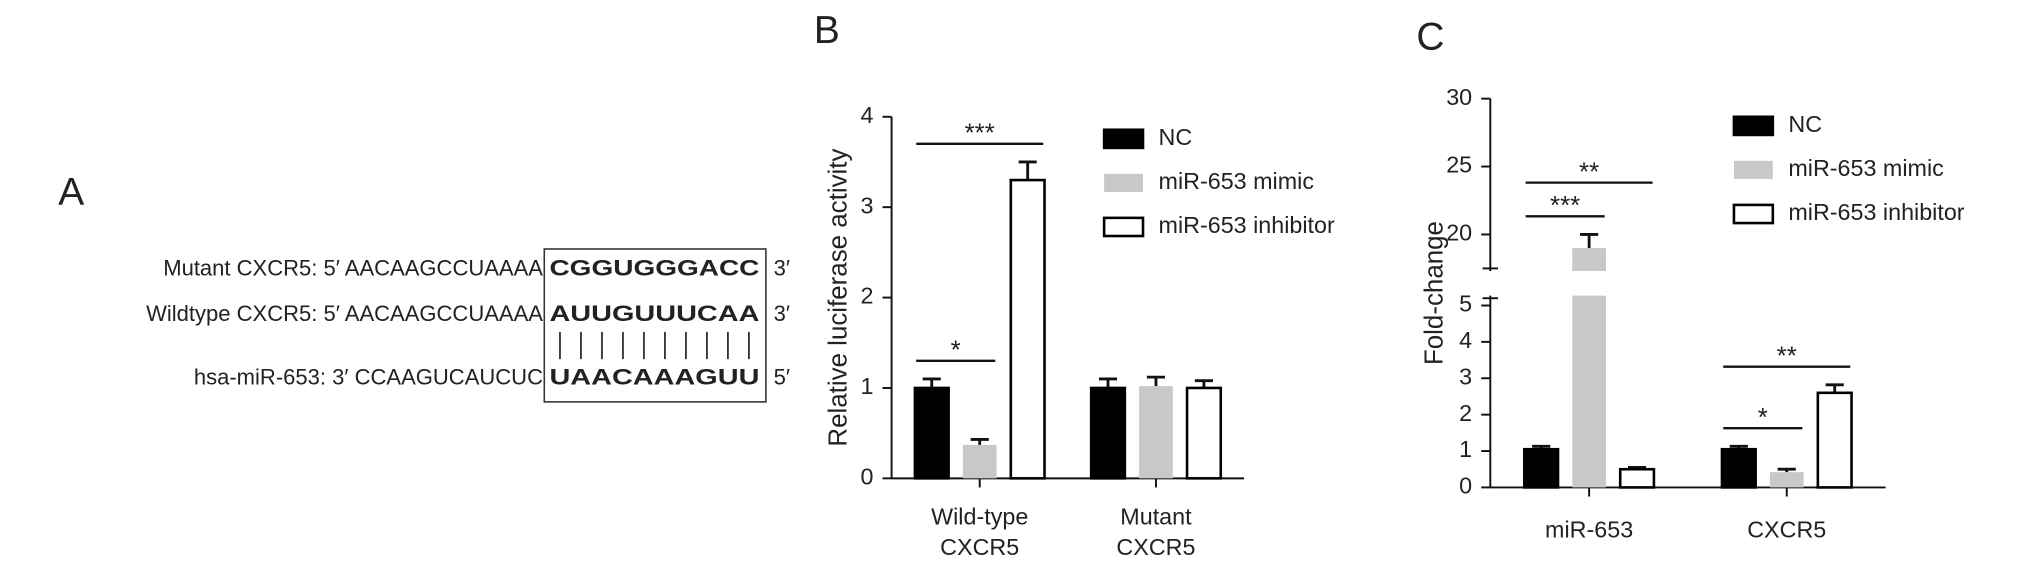 The image size is (2032, 577). What do you see at coordinates (827, 30) in the screenshot?
I see `panel-label: B` at bounding box center [827, 30].